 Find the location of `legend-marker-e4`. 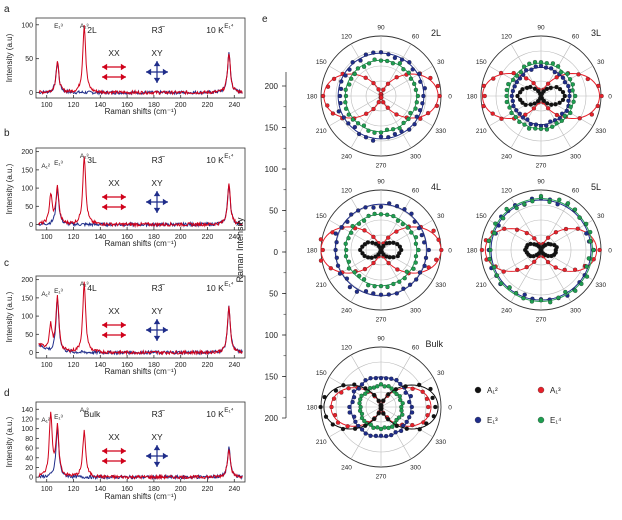

legend-marker-e4 is located at coordinates (541, 420).